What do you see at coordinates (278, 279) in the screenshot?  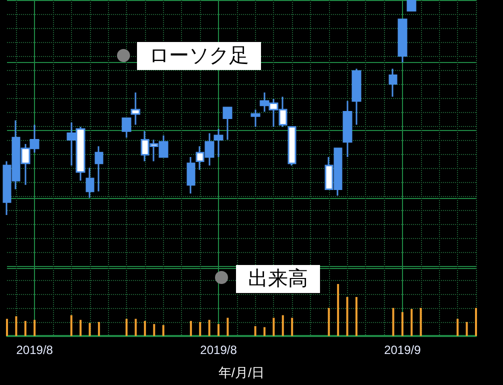 I see `annotation: 出来高` at bounding box center [278, 279].